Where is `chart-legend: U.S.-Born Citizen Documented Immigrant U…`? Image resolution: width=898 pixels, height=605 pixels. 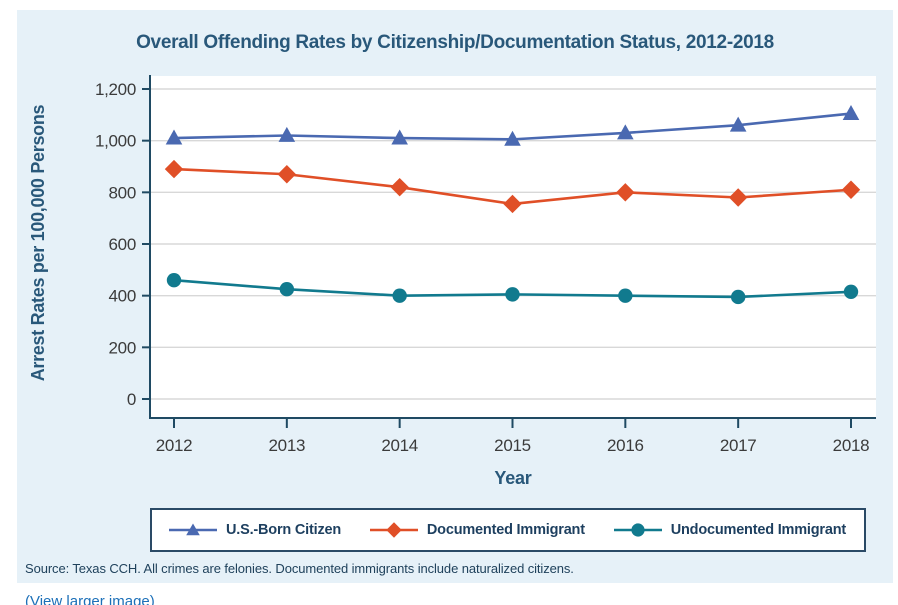 chart-legend: U.S.-Born Citizen Documented Immigrant U… is located at coordinates (508, 530).